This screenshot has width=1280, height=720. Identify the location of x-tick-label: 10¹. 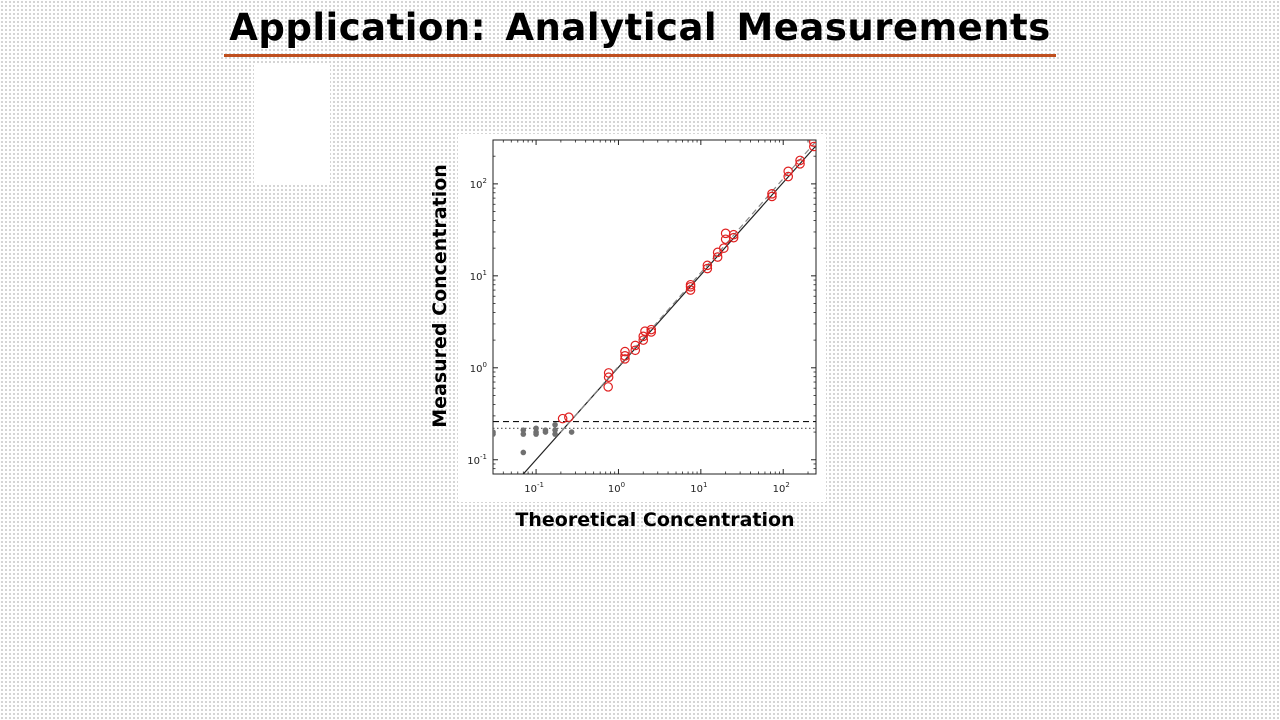
(698, 488).